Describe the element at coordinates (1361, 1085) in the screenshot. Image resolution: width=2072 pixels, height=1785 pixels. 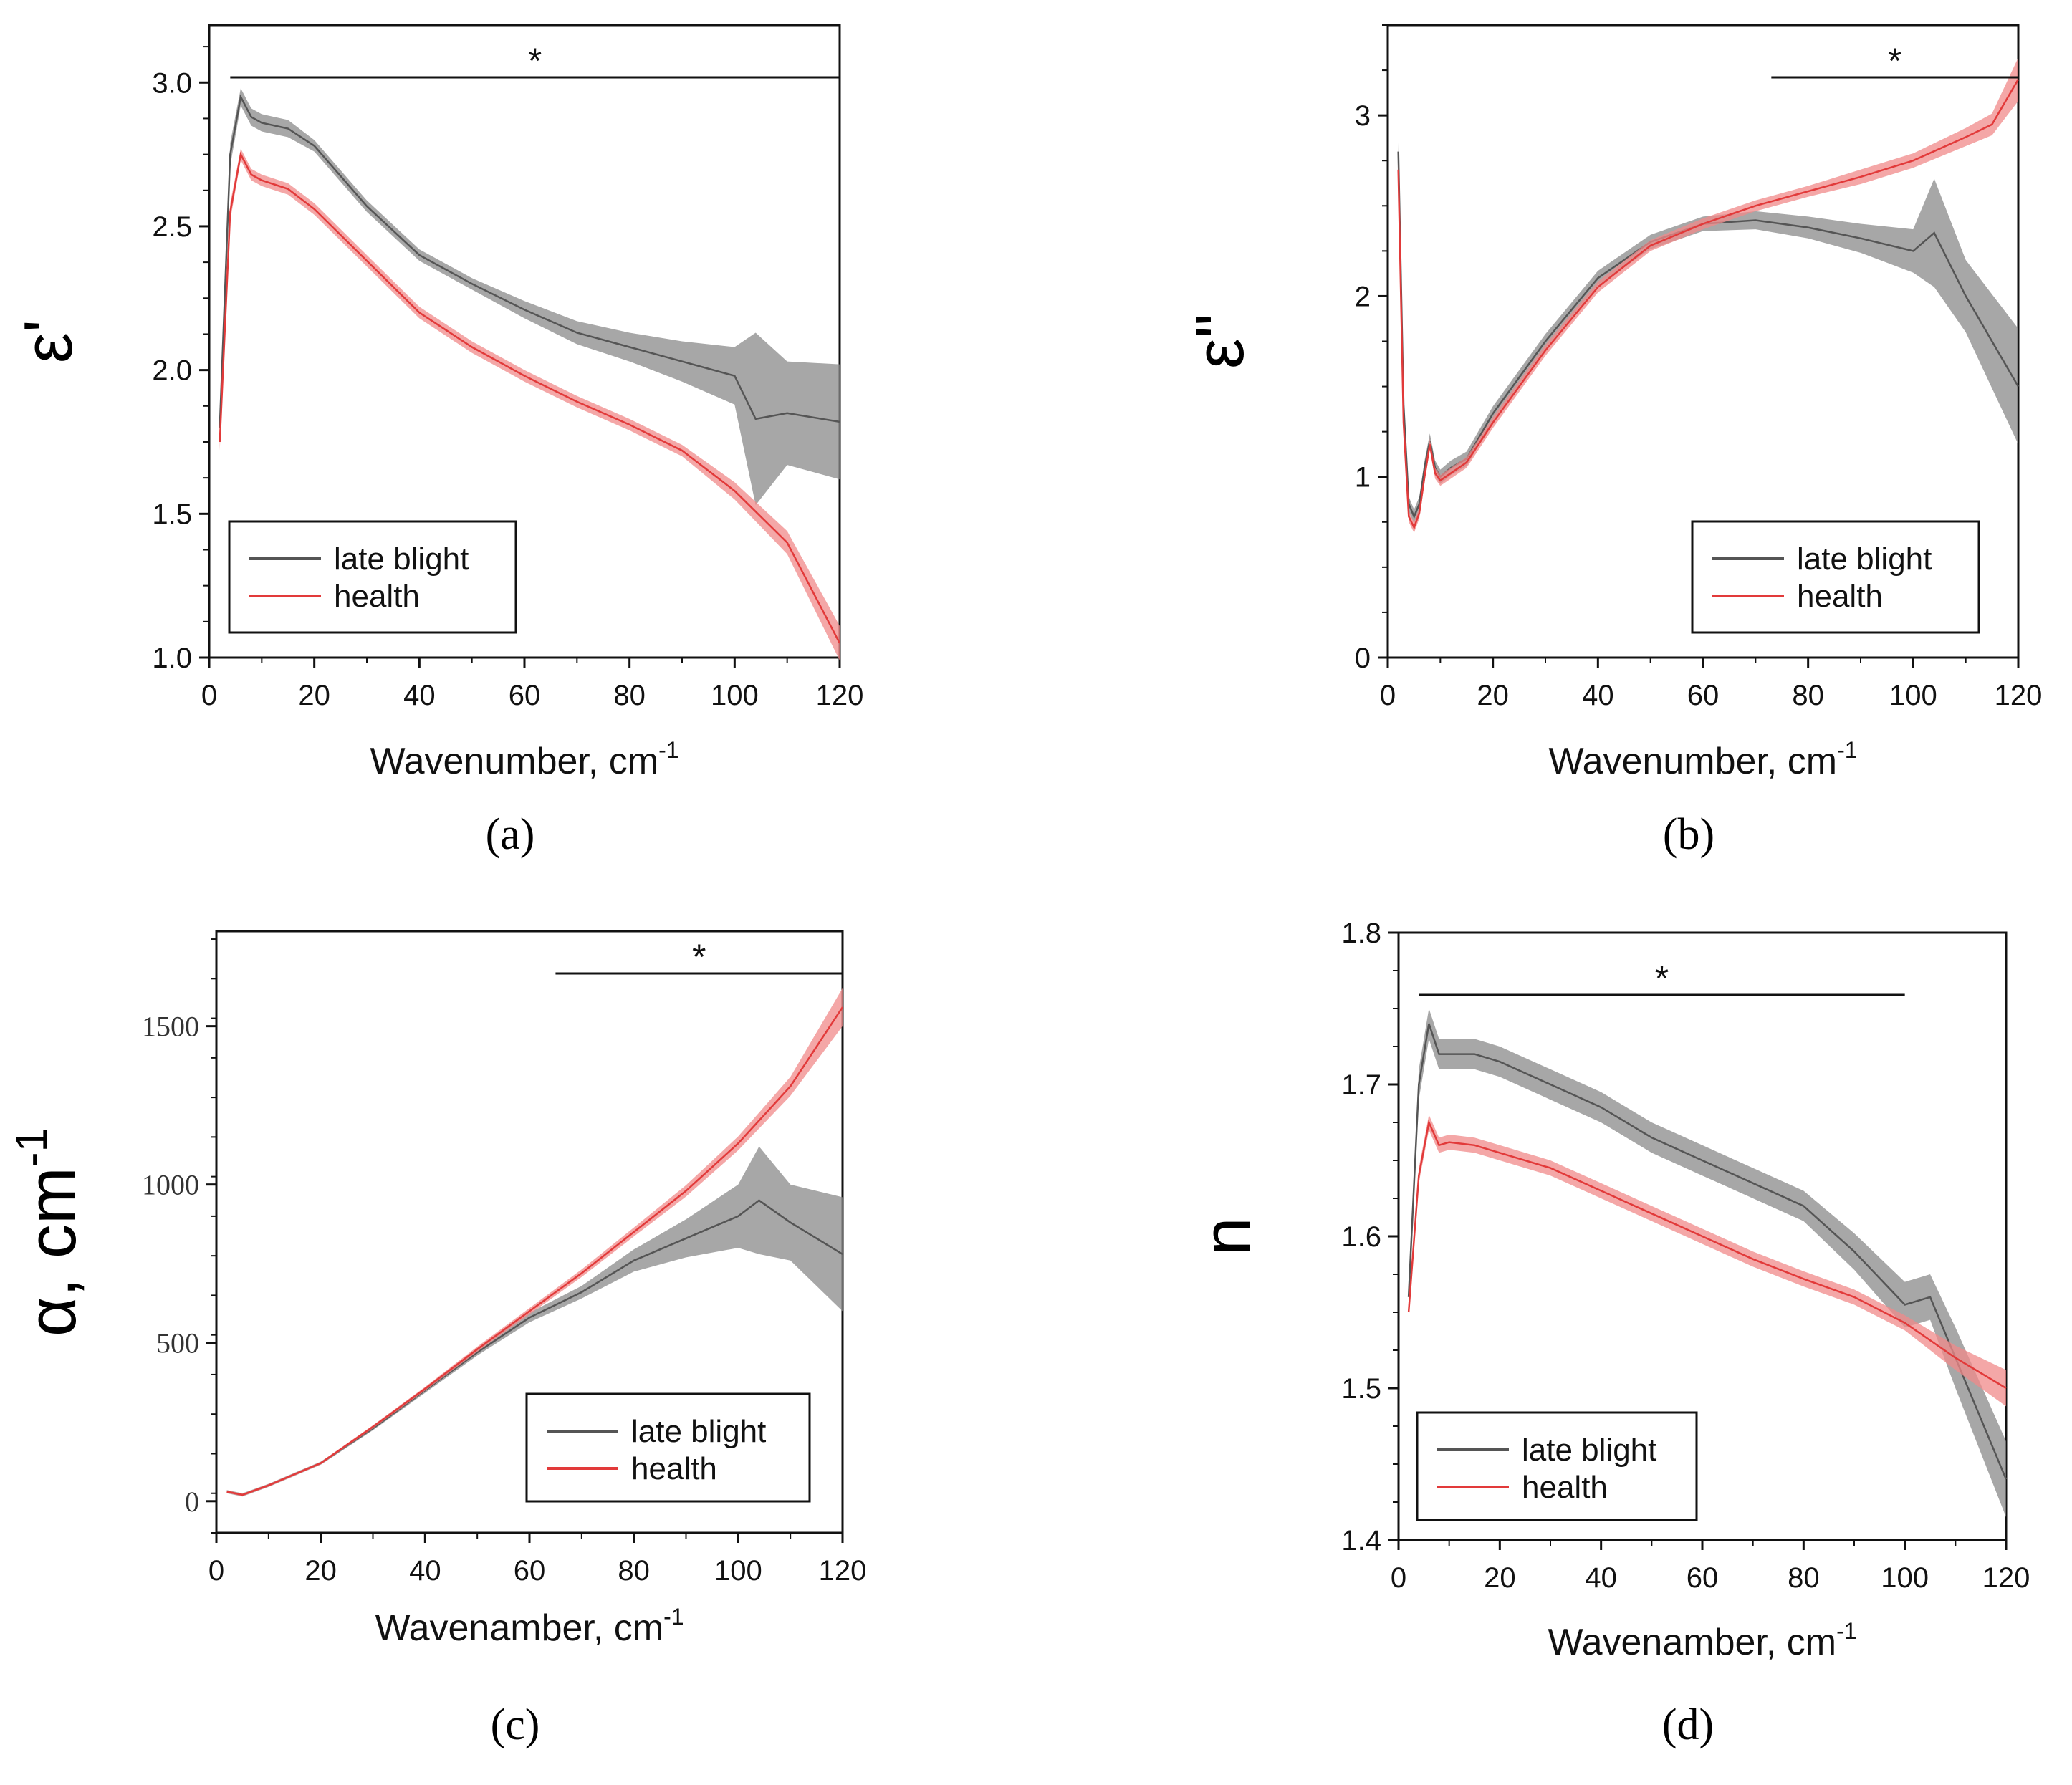
I see `y-tick-label: 1.7` at that location.